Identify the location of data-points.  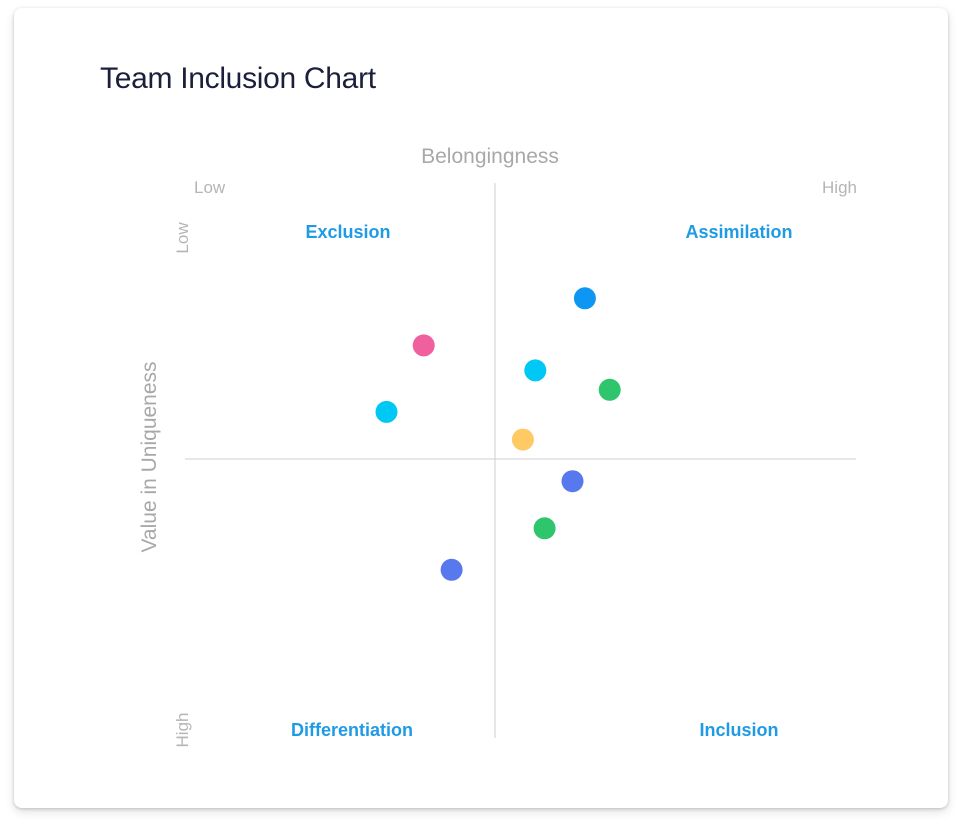
(498, 434).